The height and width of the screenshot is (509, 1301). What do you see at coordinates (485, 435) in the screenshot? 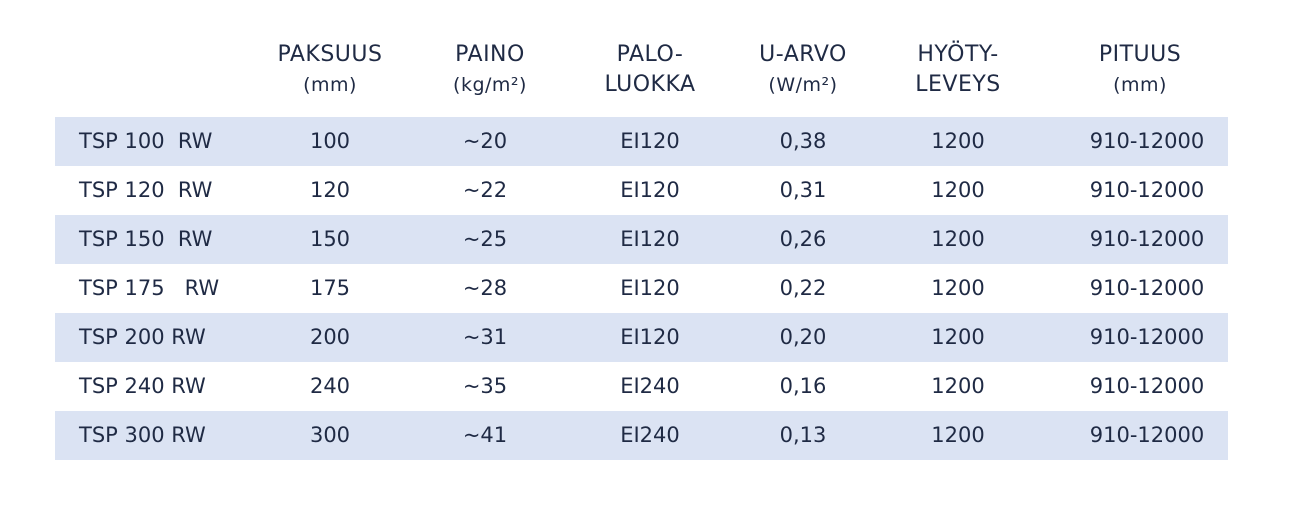
I see `weight-cell: ~41` at bounding box center [485, 435].